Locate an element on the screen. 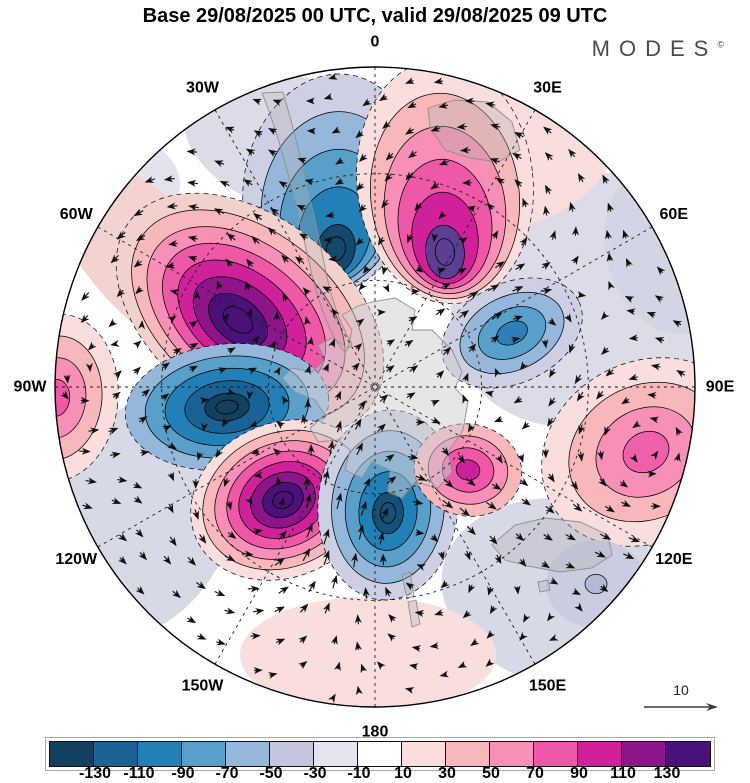  colorbar-tick-label: -70 is located at coordinates (227, 773).